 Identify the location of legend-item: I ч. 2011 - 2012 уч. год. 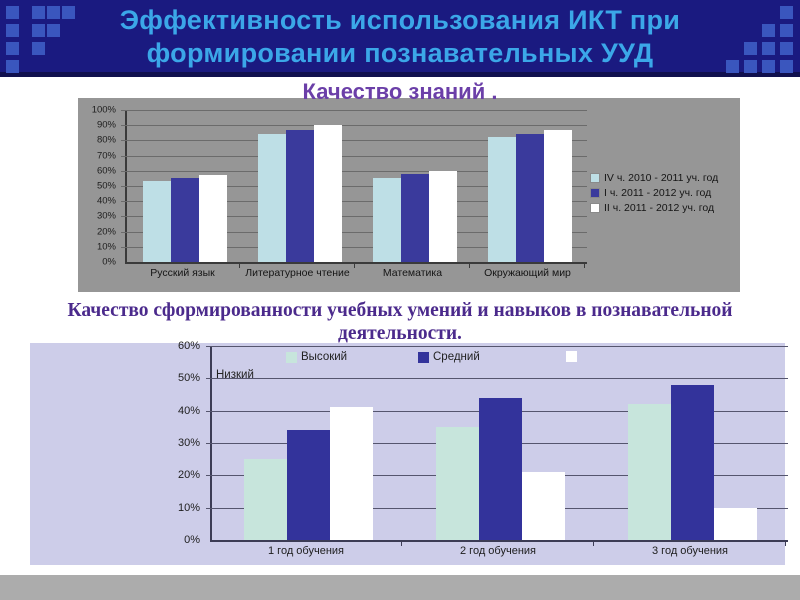
(654, 193).